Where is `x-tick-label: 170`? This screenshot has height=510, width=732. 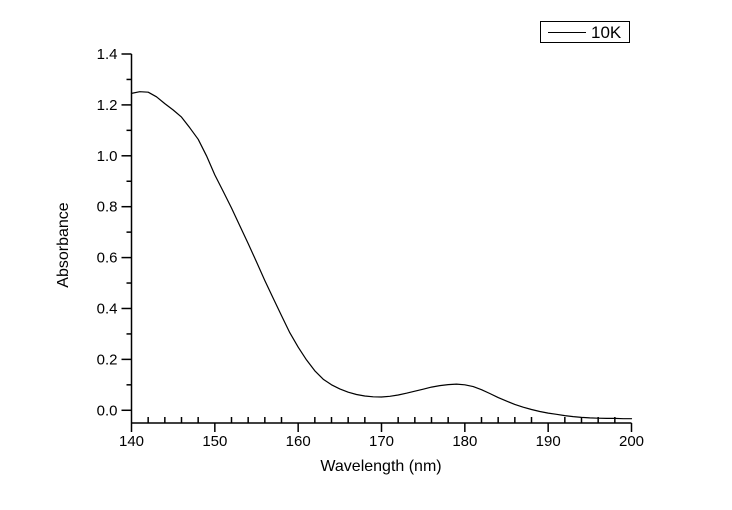 x-tick-label: 170 is located at coordinates (381, 441).